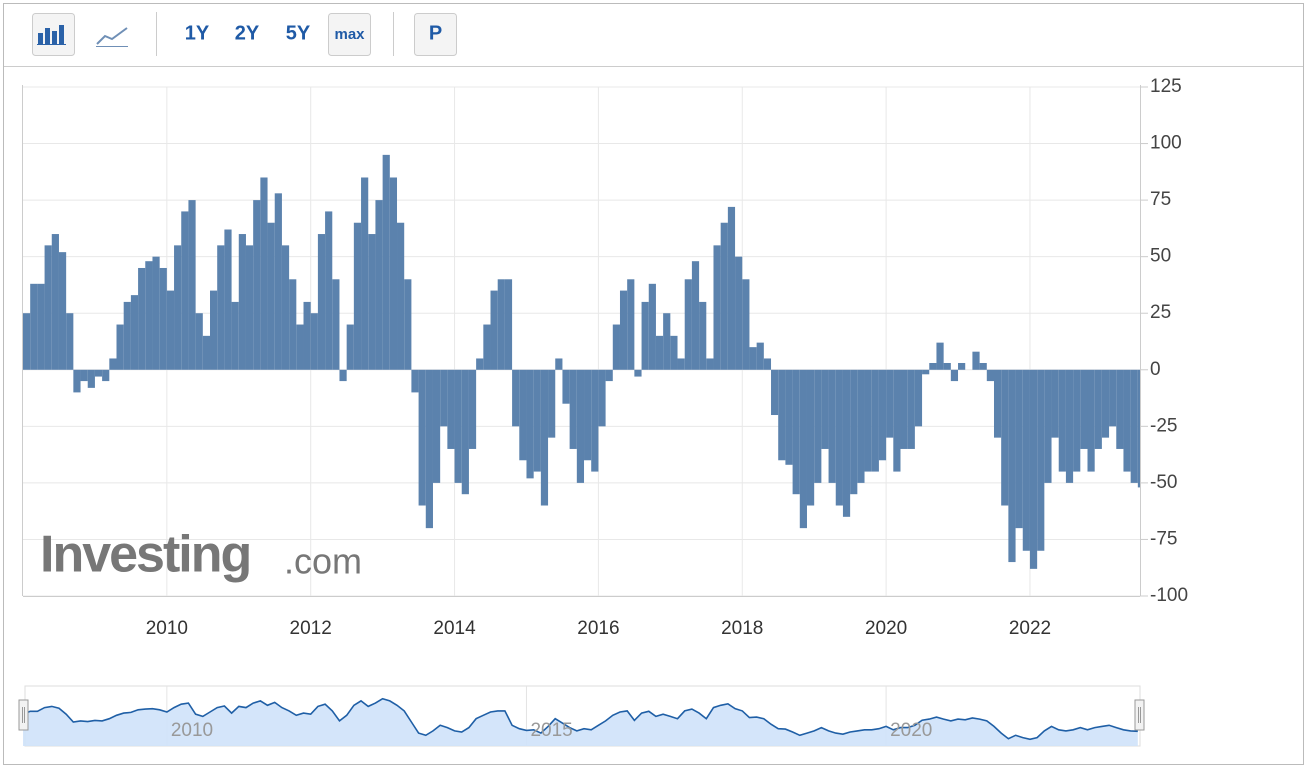 The width and height of the screenshot is (1308, 769). I want to click on navigator-area, so click(580, 722).